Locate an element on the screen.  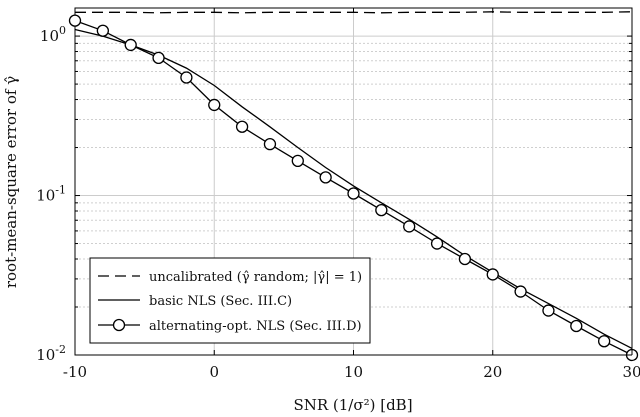
x-tick-label: 0 is located at coordinates (214, 372).